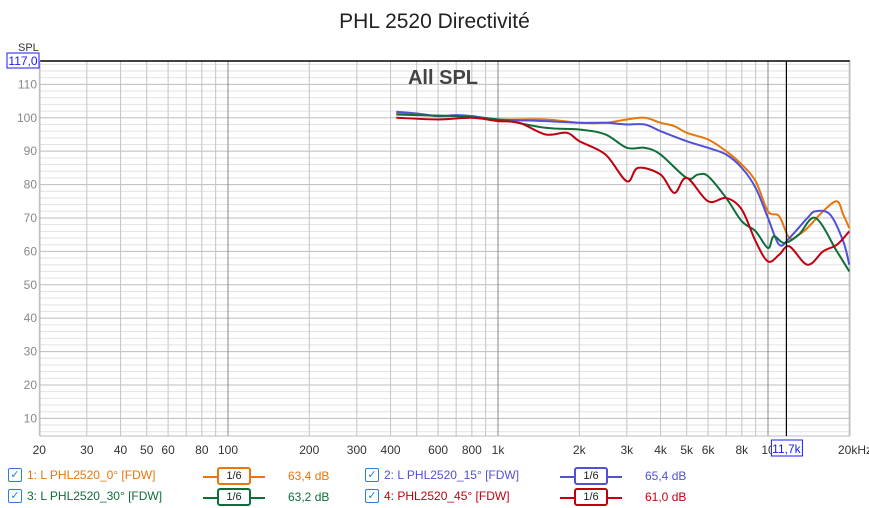  What do you see at coordinates (438, 450) in the screenshot?
I see `x-tick-label: 600` at bounding box center [438, 450].